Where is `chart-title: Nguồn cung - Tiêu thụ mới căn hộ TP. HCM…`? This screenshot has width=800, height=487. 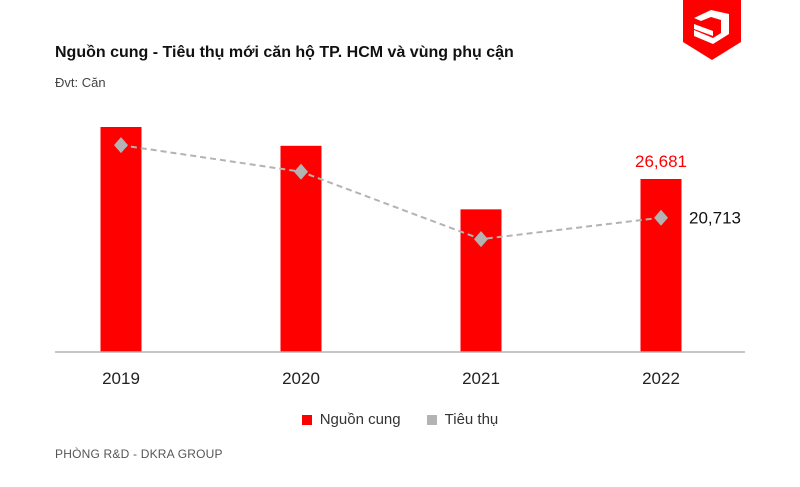
chart-title: Nguồn cung - Tiêu thụ mới căn hộ TP. HCM… is located at coordinates (284, 52).